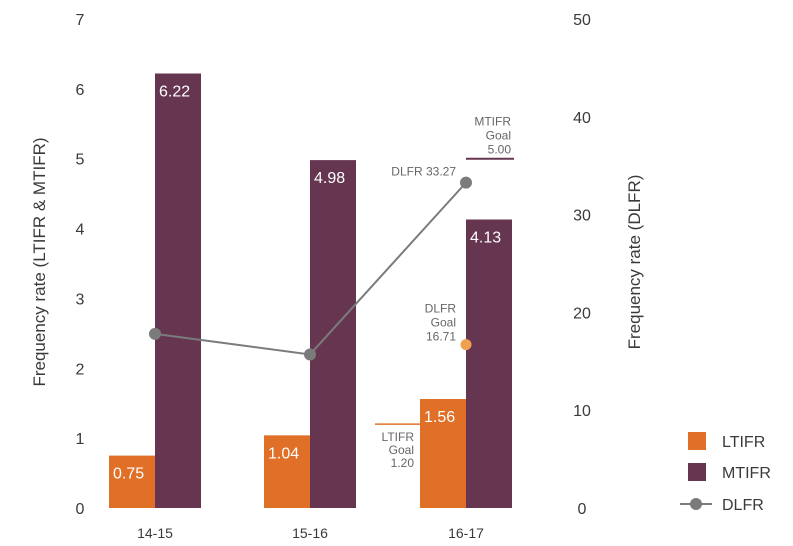  I want to click on mtifr-bar-label: 4.13, so click(485, 237).